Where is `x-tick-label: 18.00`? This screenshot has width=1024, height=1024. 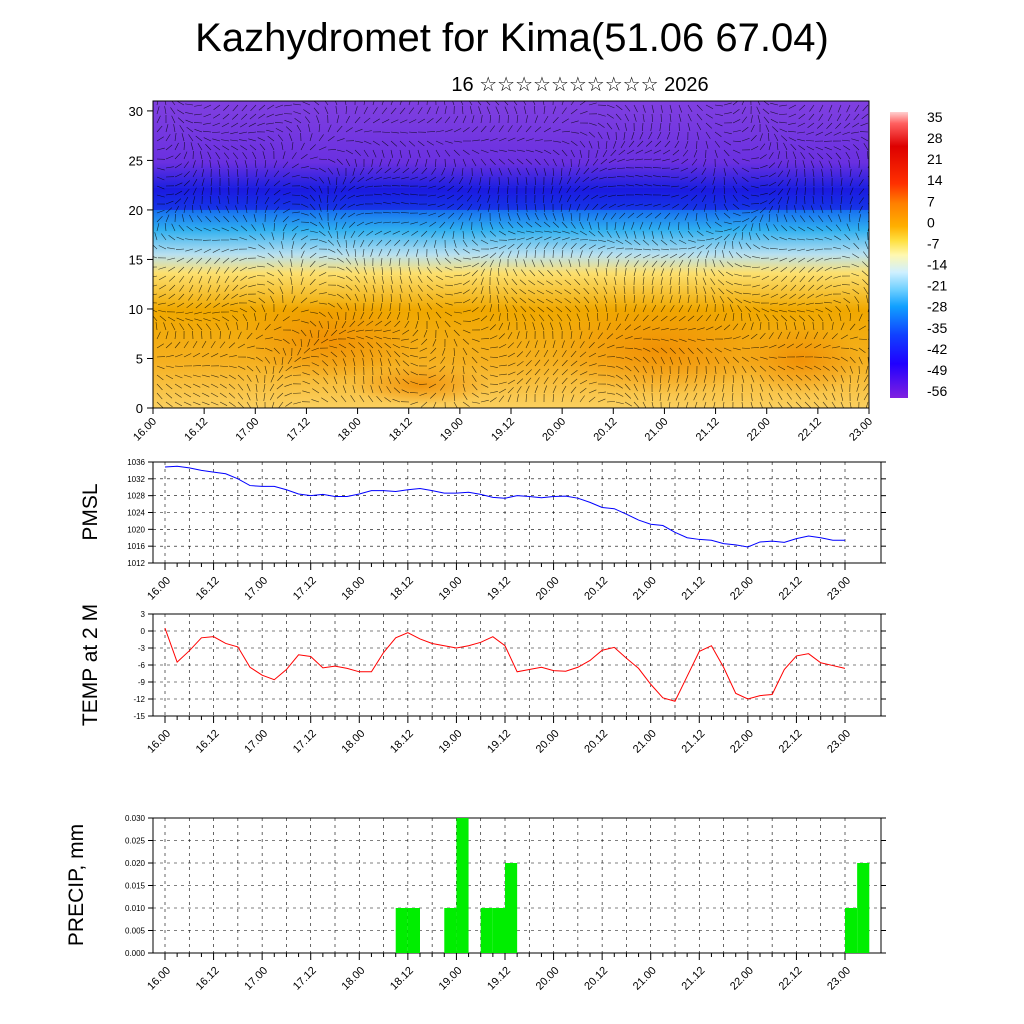
x-tick-label: 18.00 is located at coordinates (353, 979).